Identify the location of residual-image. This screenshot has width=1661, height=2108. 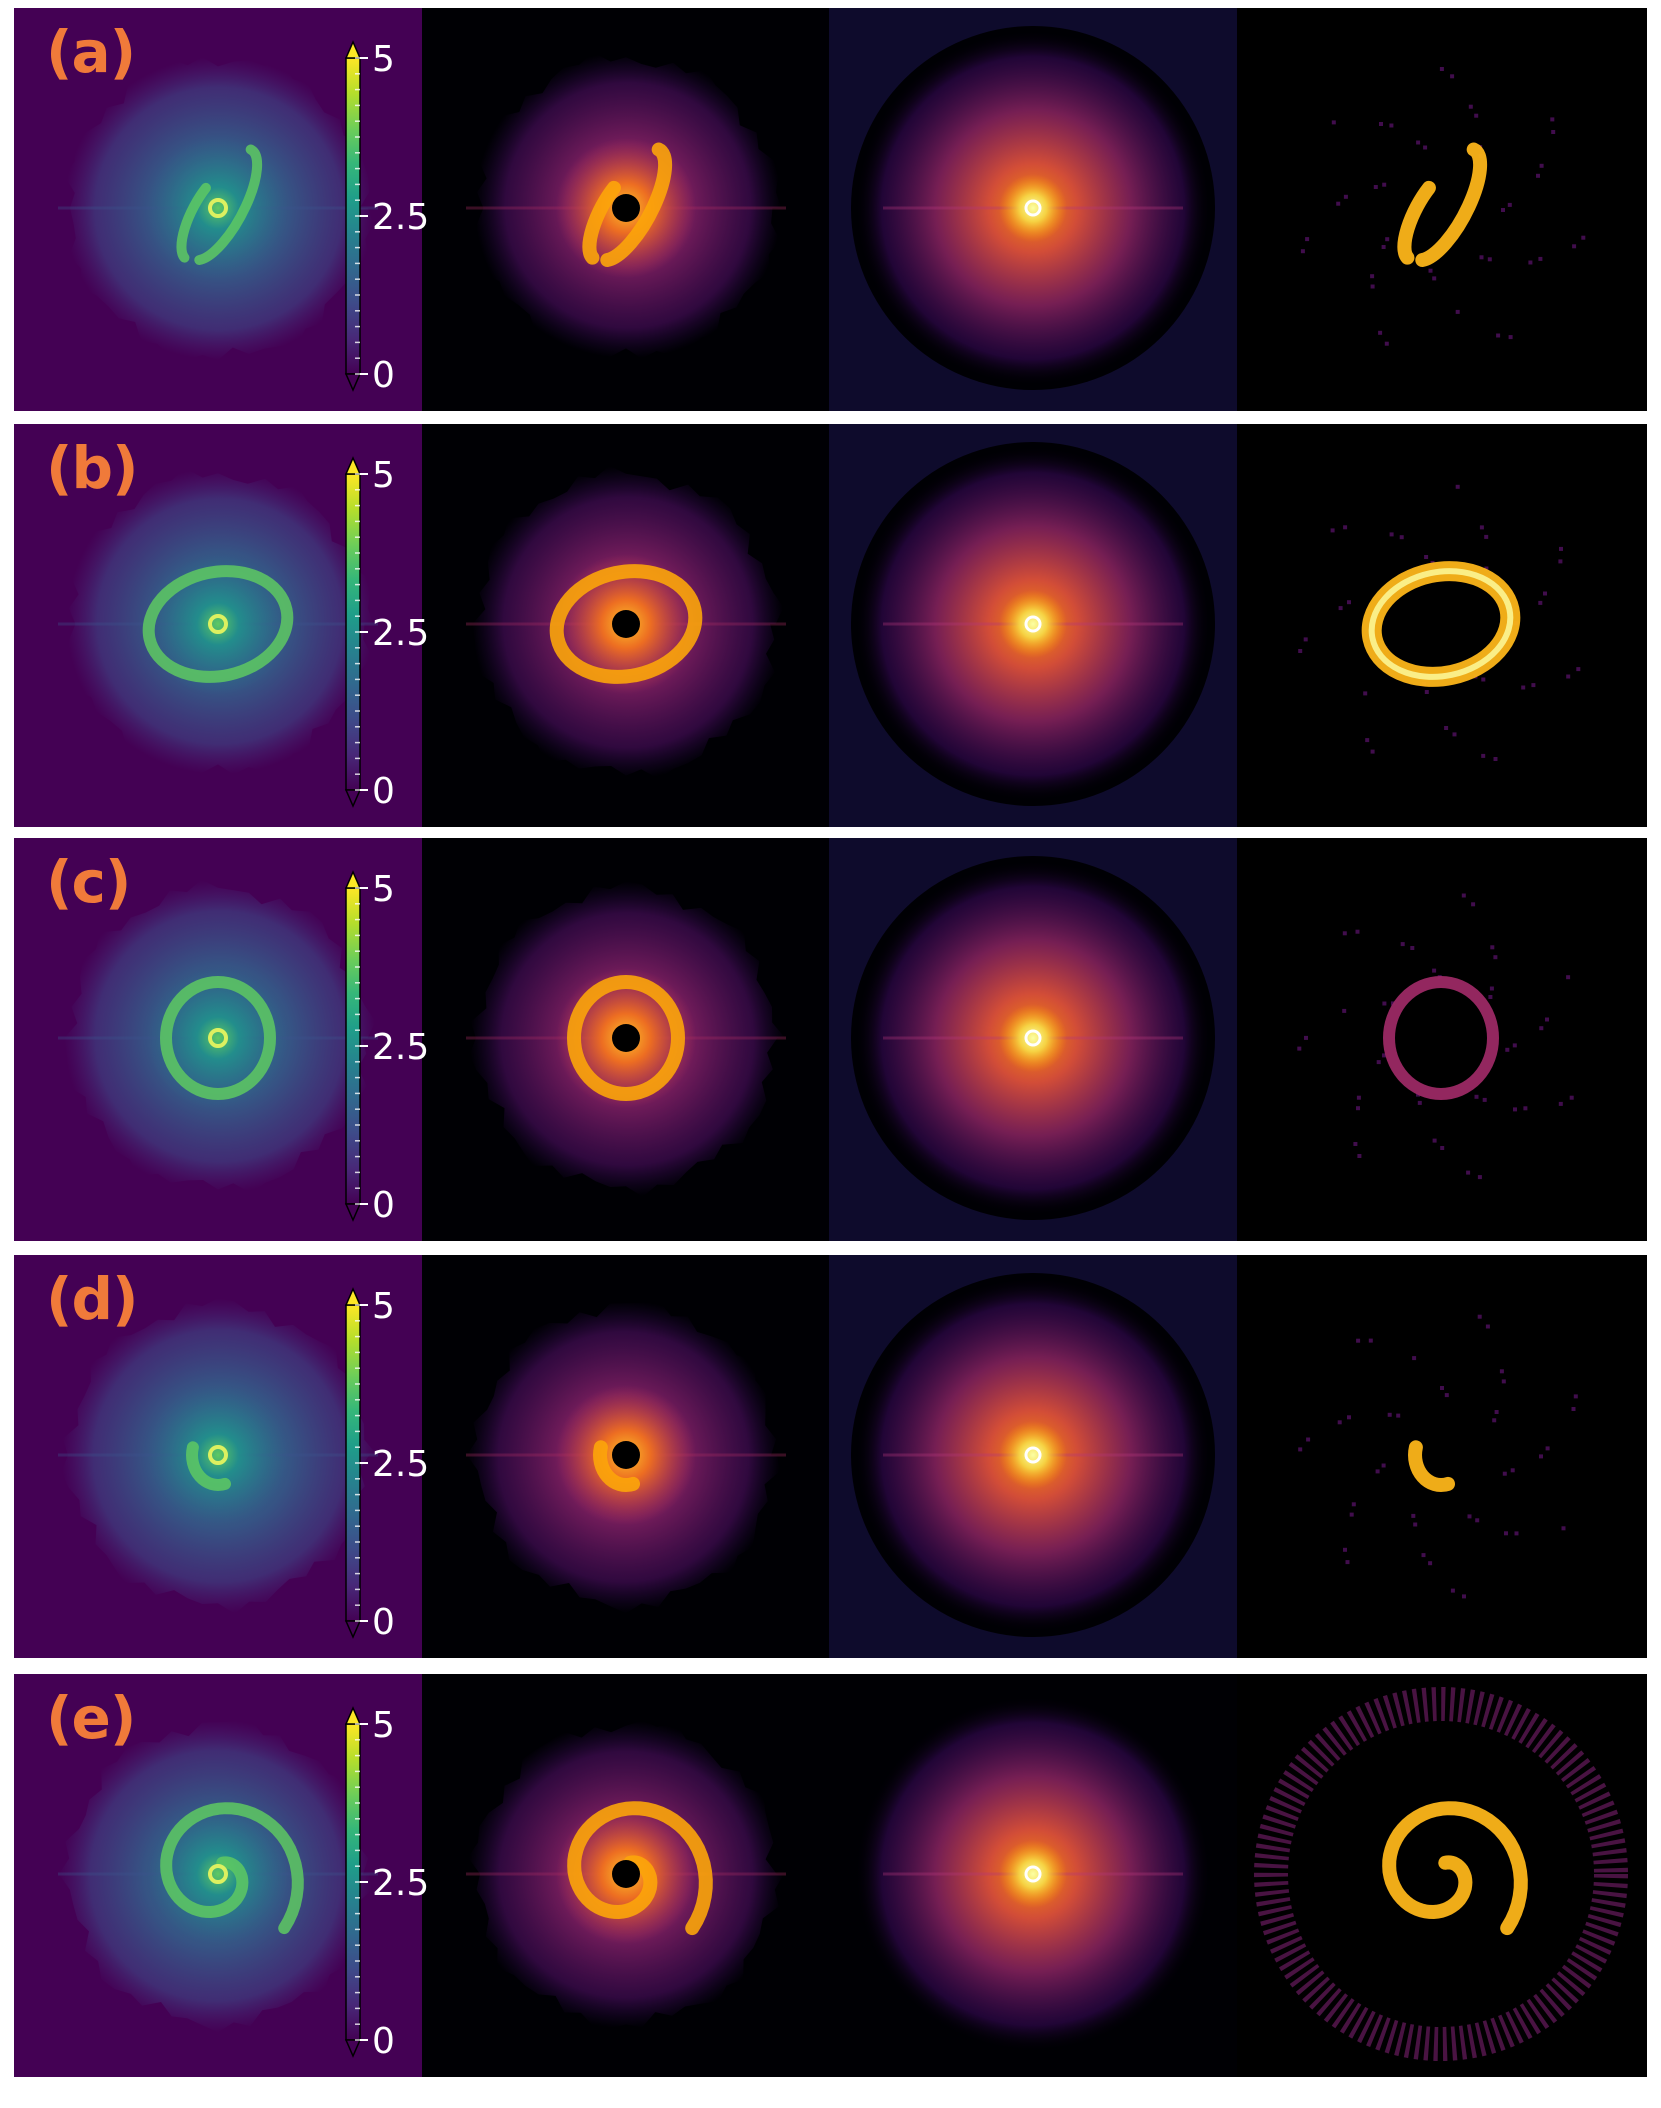
(1442, 1039).